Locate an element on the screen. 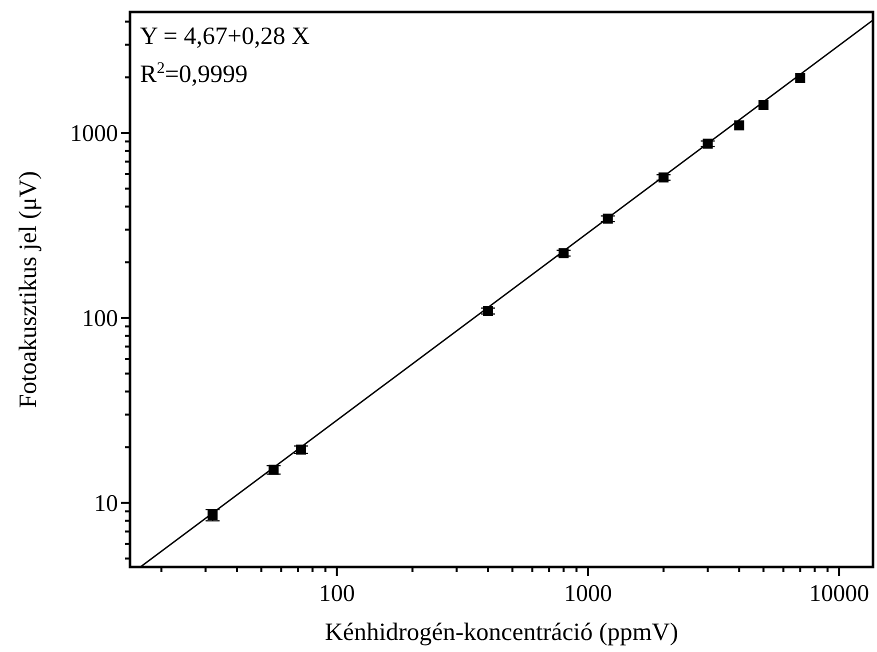  y-tick-label: 100 is located at coordinates (100, 319).